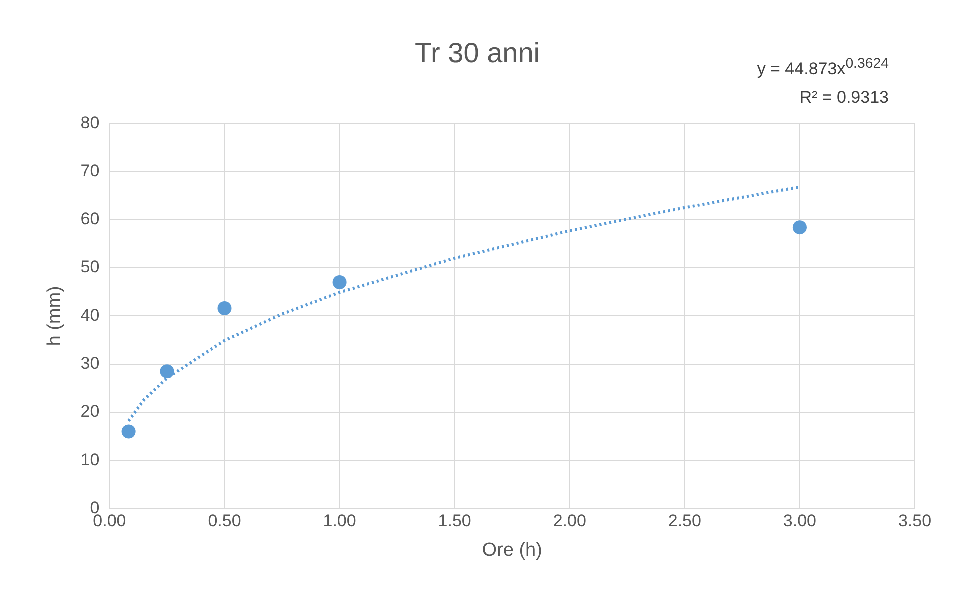  What do you see at coordinates (90, 412) in the screenshot?
I see `y-tick-label: 20` at bounding box center [90, 412].